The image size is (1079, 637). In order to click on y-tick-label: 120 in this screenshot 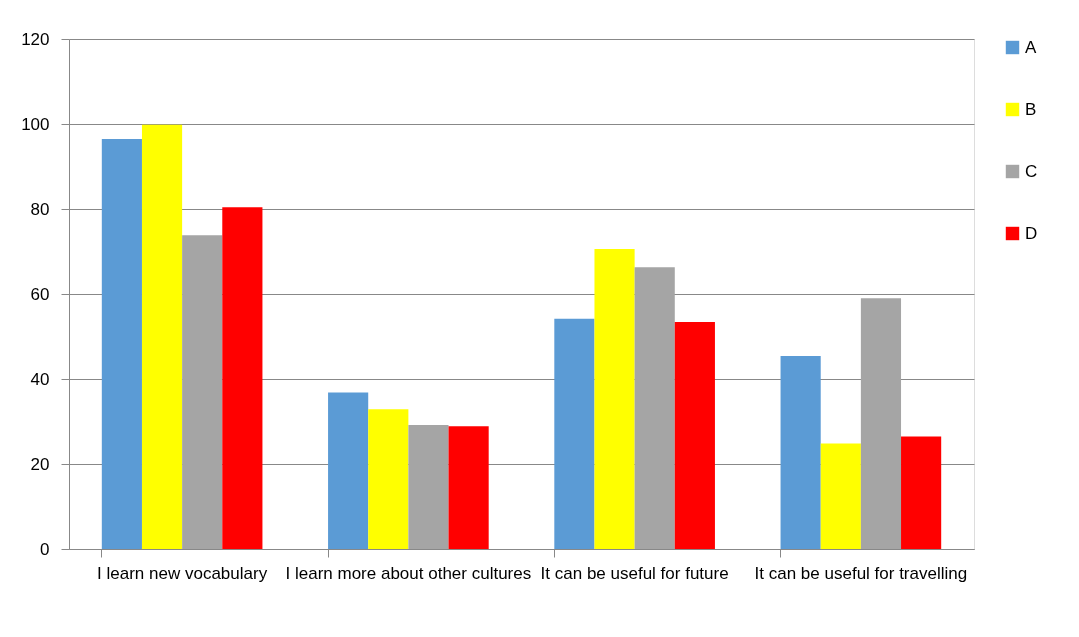, I will do `click(35, 39)`.